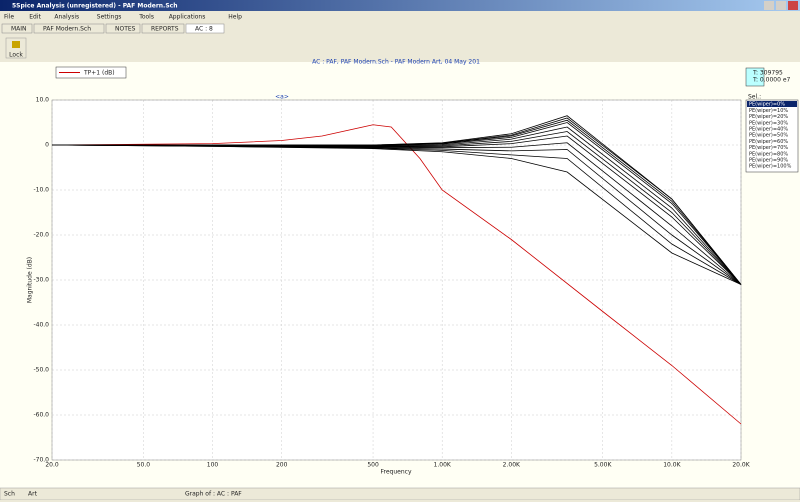 The height and width of the screenshot is (502, 800). Describe the element at coordinates (41, 280) in the screenshot. I see `y-tick-label: -30.0` at that location.